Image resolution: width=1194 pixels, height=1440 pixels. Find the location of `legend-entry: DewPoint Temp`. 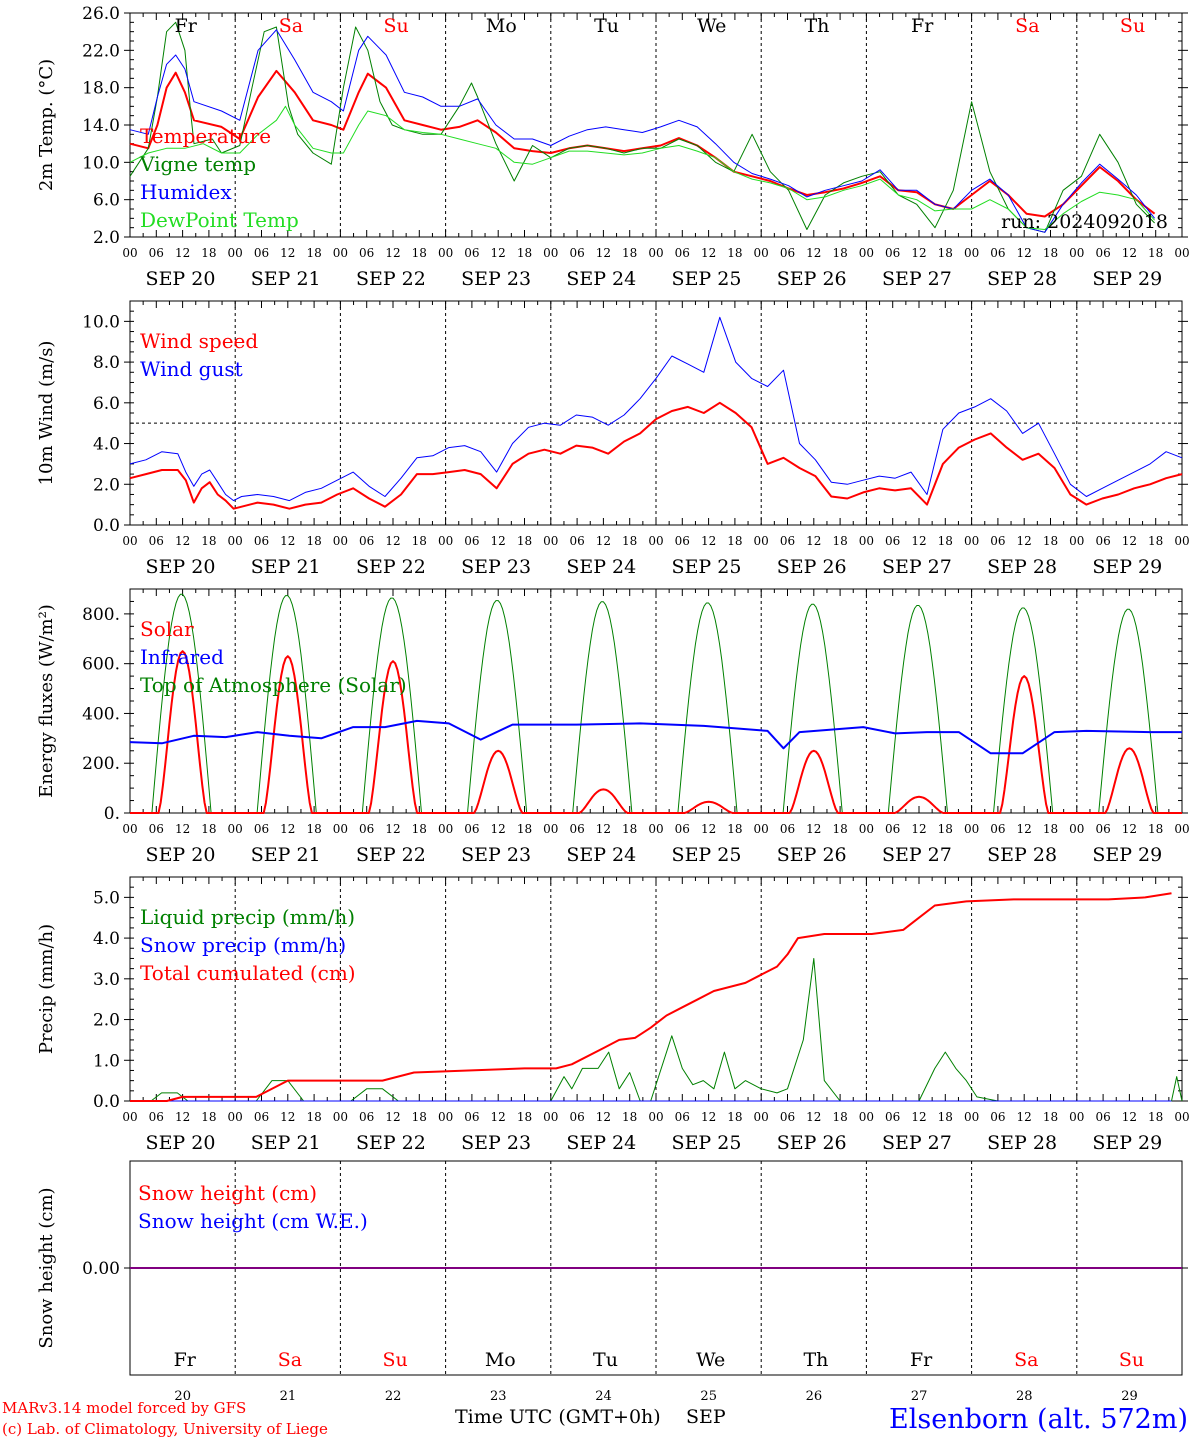

legend-entry: DewPoint Temp is located at coordinates (219, 220).